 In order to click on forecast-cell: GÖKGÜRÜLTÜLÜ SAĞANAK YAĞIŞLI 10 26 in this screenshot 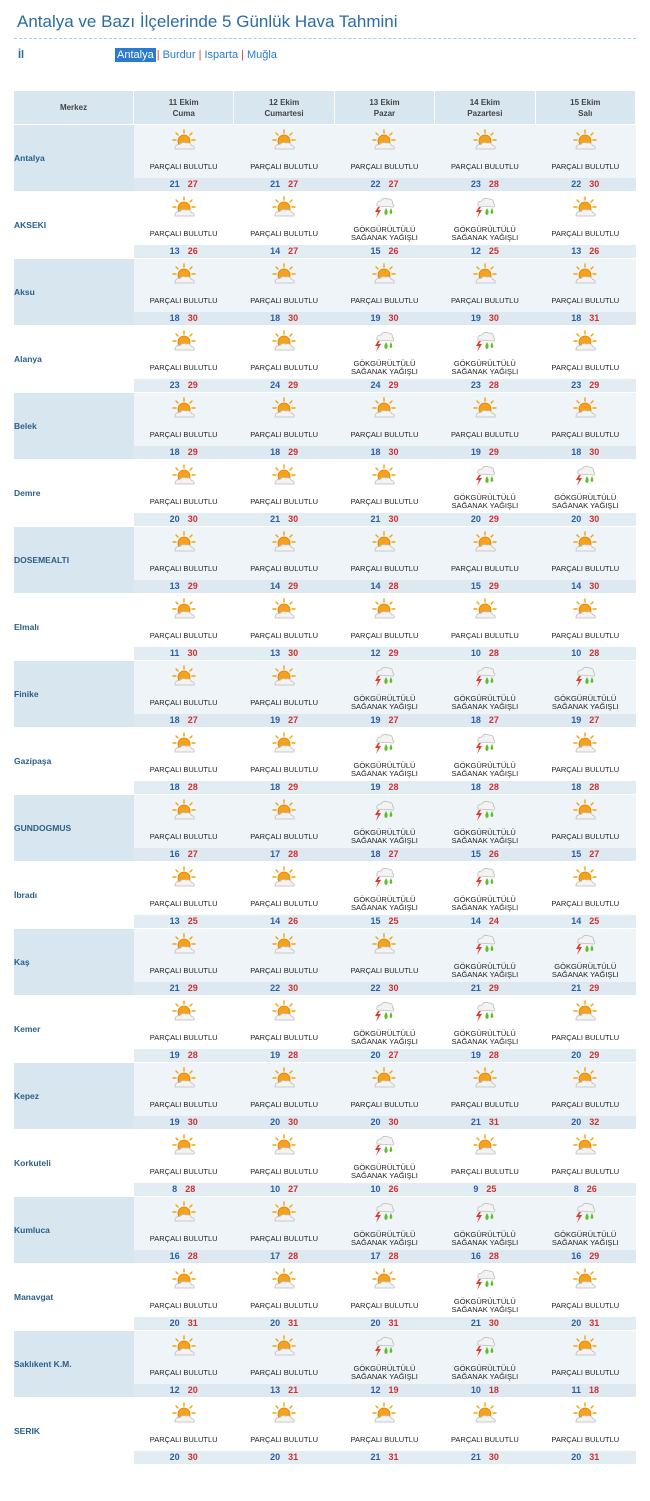, I will do `click(384, 1163)`.